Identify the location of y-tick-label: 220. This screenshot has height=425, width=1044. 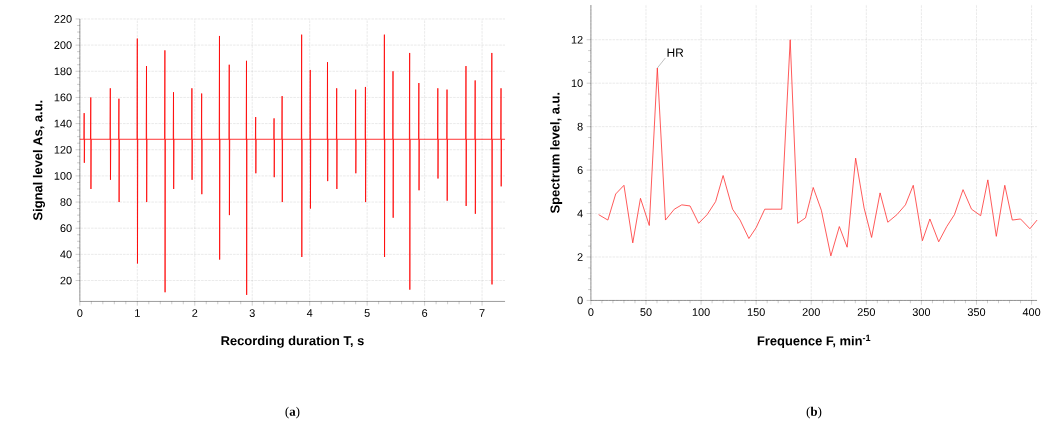
(63, 19).